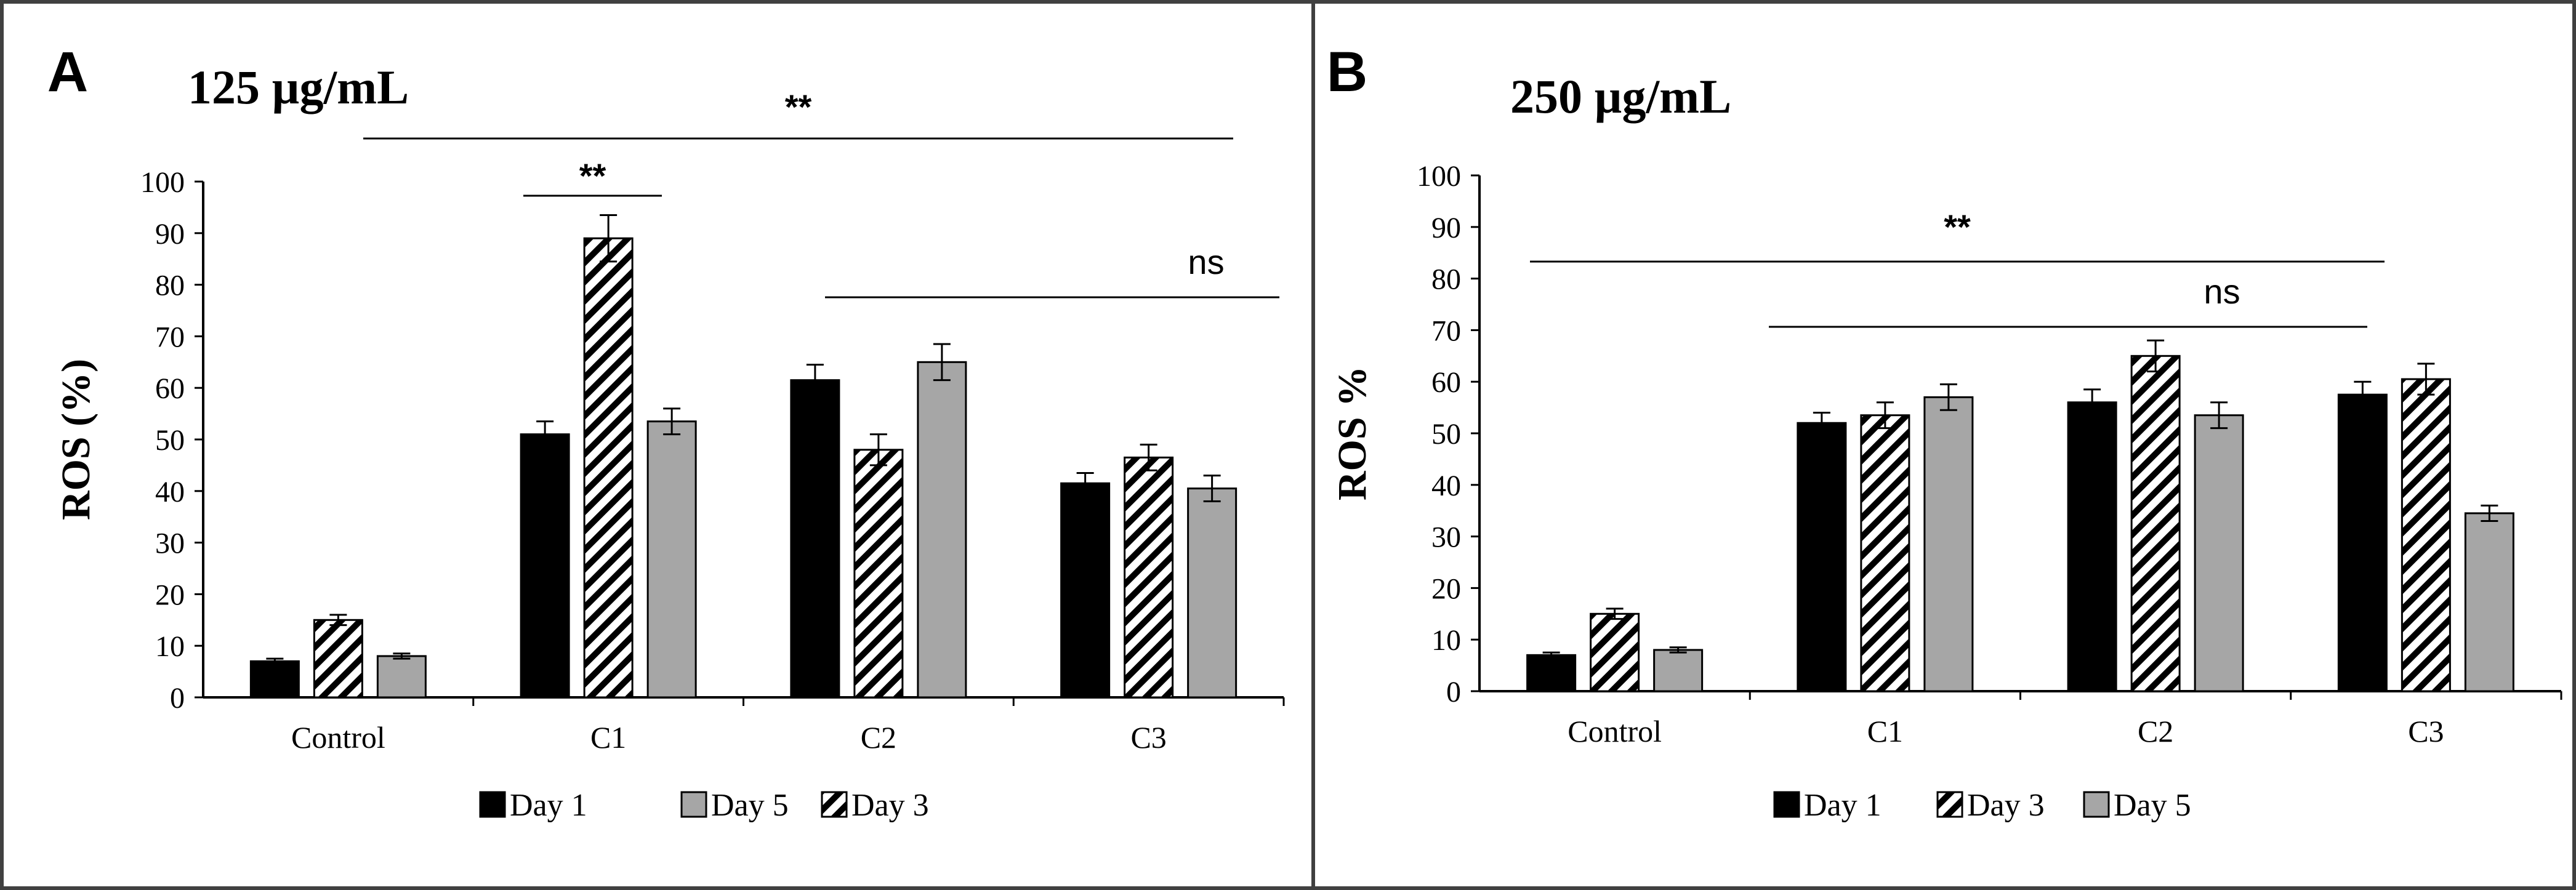 This screenshot has width=2576, height=890. I want to click on panel-b-y-tick-label: 100, so click(1439, 176).